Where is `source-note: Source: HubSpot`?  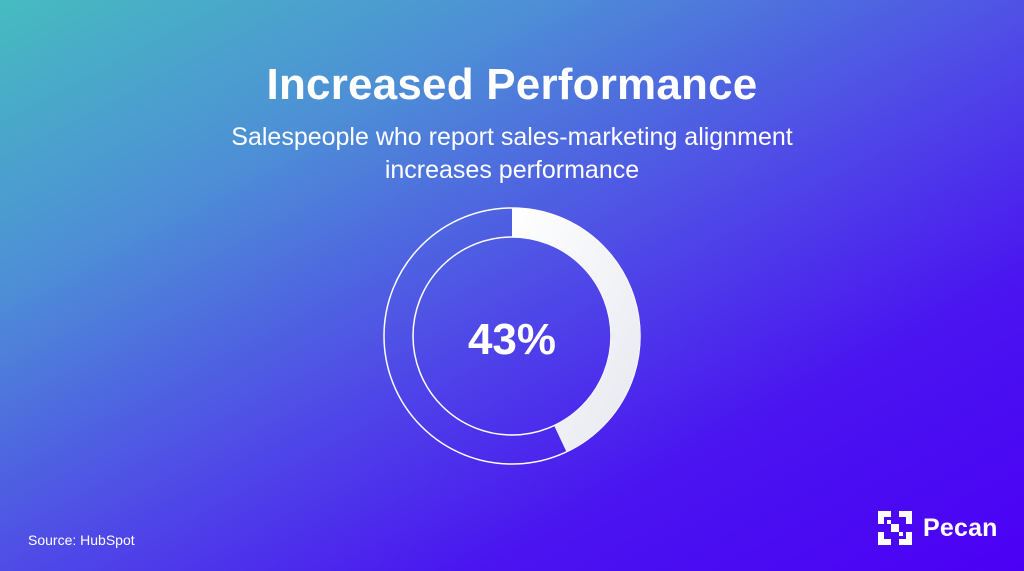 source-note: Source: HubSpot is located at coordinates (81, 540).